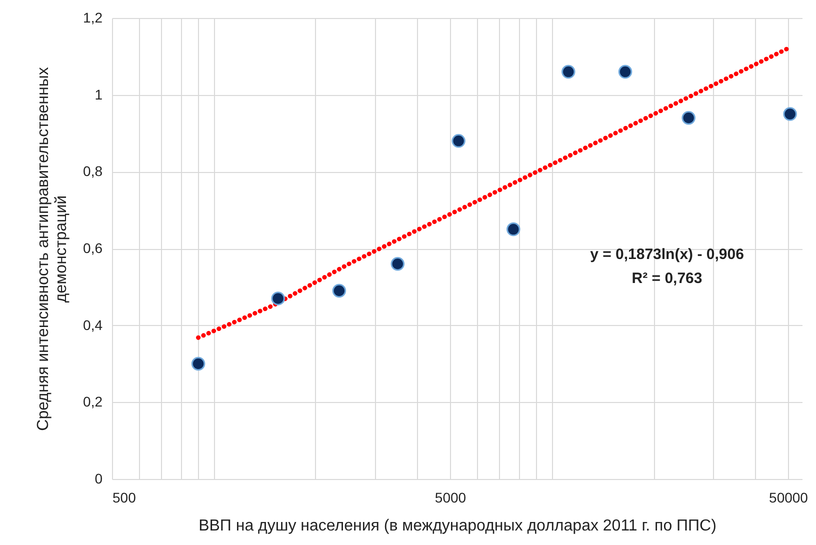  What do you see at coordinates (93, 402) in the screenshot?
I see `y-tick-label: 0,2` at bounding box center [93, 402].